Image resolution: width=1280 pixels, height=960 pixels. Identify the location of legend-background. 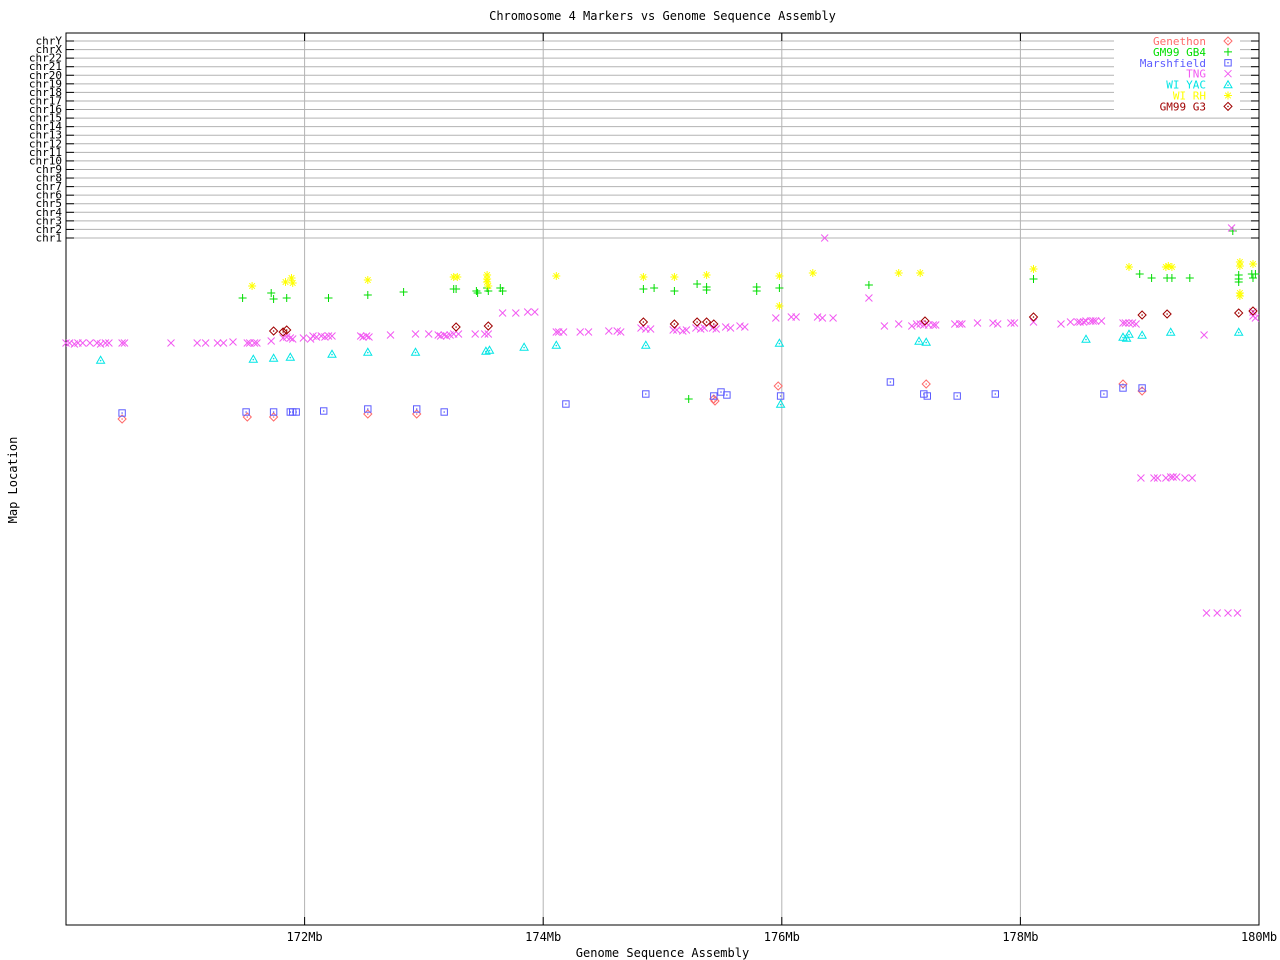
(1177, 73).